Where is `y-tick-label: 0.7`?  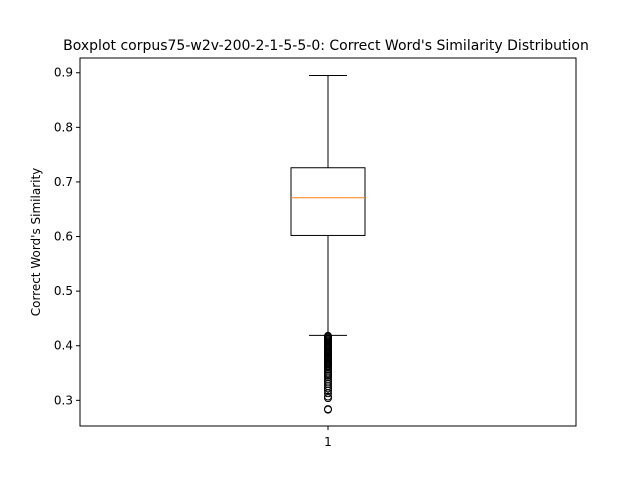
y-tick-label: 0.7 is located at coordinates (63, 182).